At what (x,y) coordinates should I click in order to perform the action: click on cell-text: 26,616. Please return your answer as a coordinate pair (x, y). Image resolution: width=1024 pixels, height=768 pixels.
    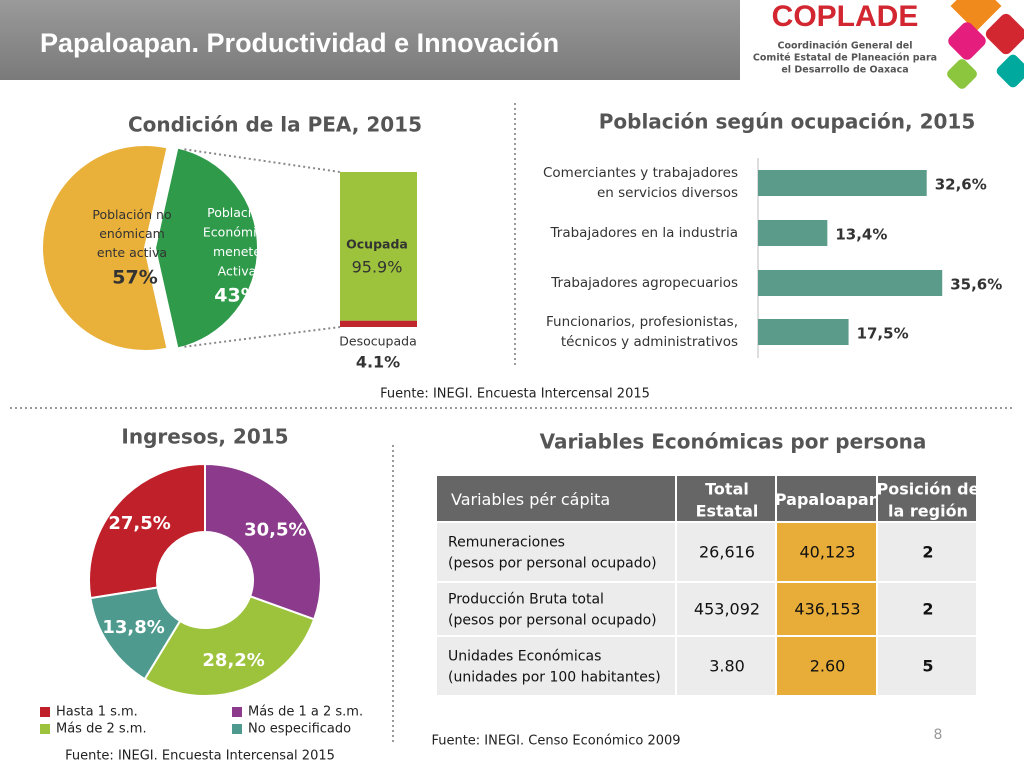
    Looking at the image, I should click on (727, 552).